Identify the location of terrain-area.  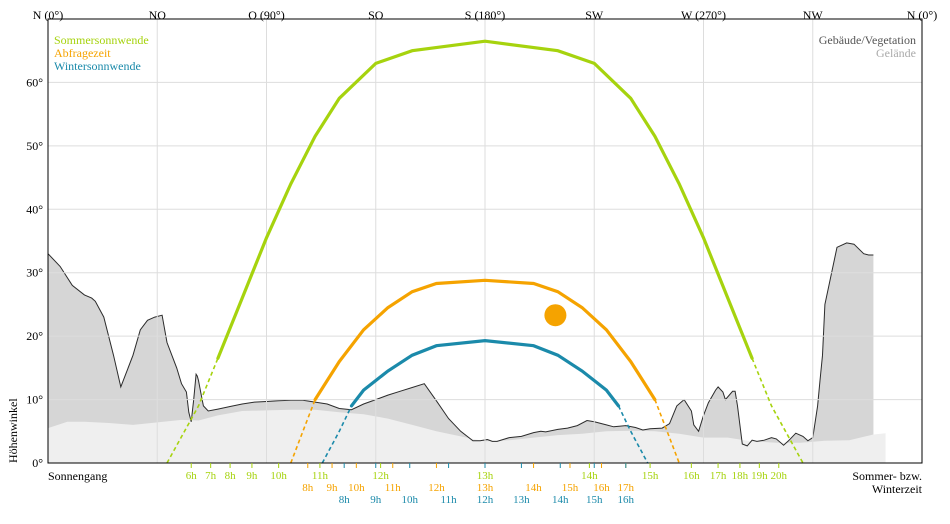
(467, 436).